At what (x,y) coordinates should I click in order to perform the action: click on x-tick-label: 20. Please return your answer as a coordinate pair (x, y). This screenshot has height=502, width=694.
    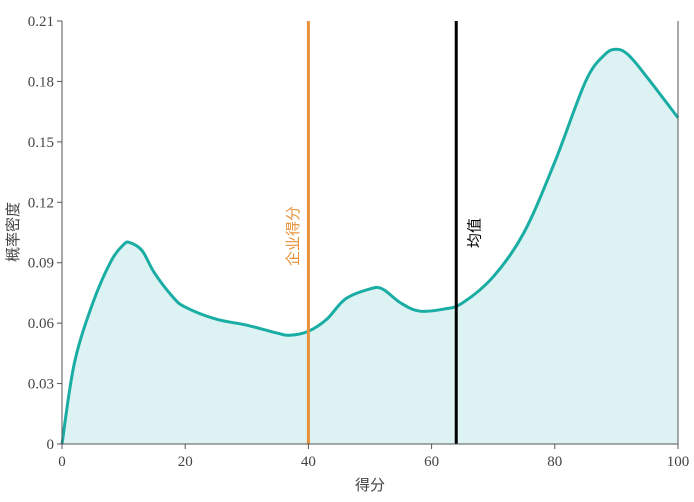
    Looking at the image, I should click on (185, 462).